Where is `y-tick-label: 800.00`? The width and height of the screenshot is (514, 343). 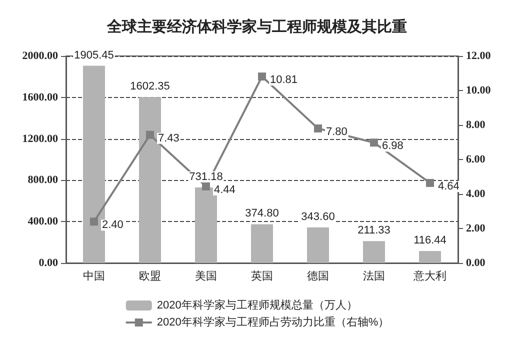
y-tick-label: 800.00 is located at coordinates (43, 180).